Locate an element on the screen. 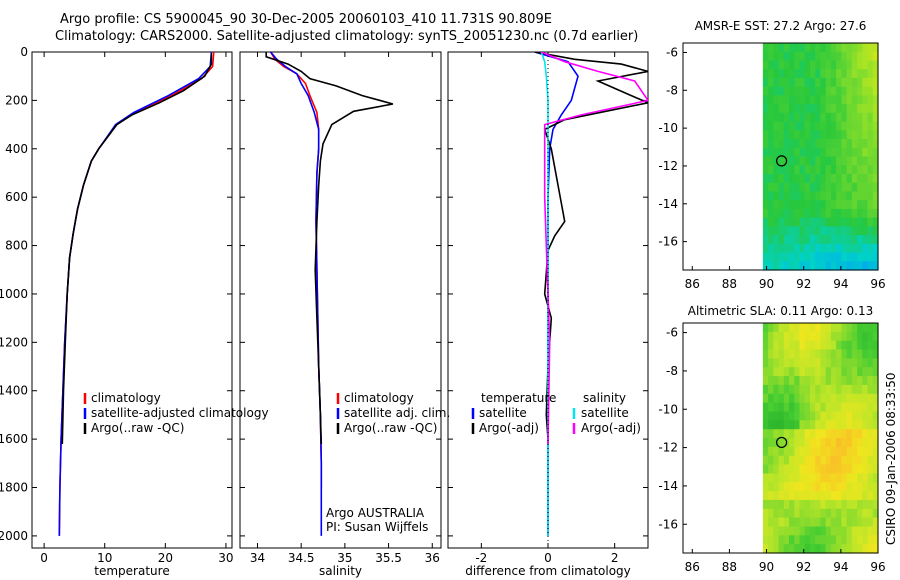  legend-label: climatology is located at coordinates (126, 398).